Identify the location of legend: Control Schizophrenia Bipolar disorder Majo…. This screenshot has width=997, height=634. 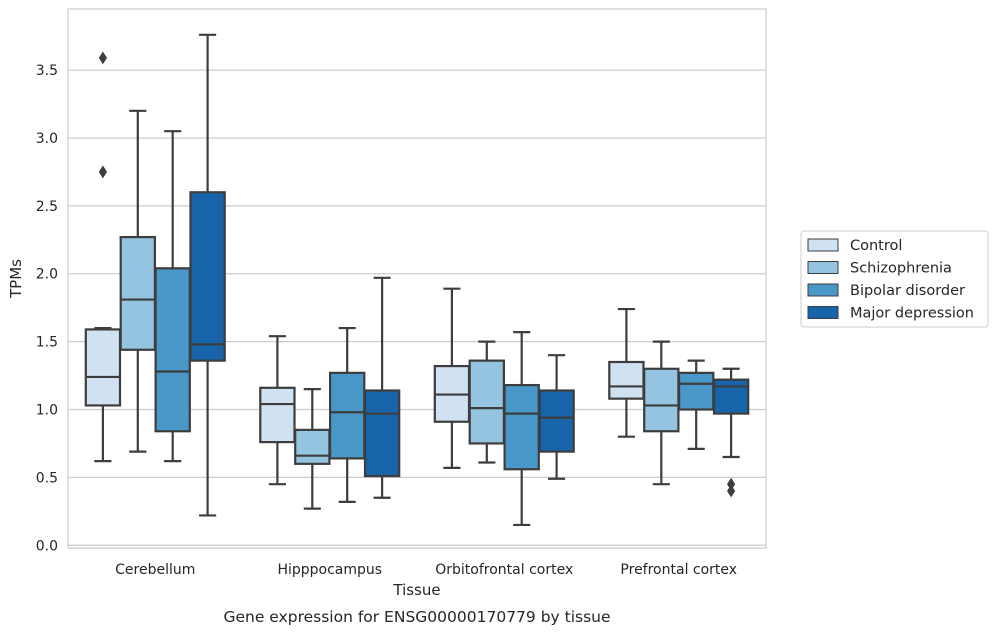
(894, 279).